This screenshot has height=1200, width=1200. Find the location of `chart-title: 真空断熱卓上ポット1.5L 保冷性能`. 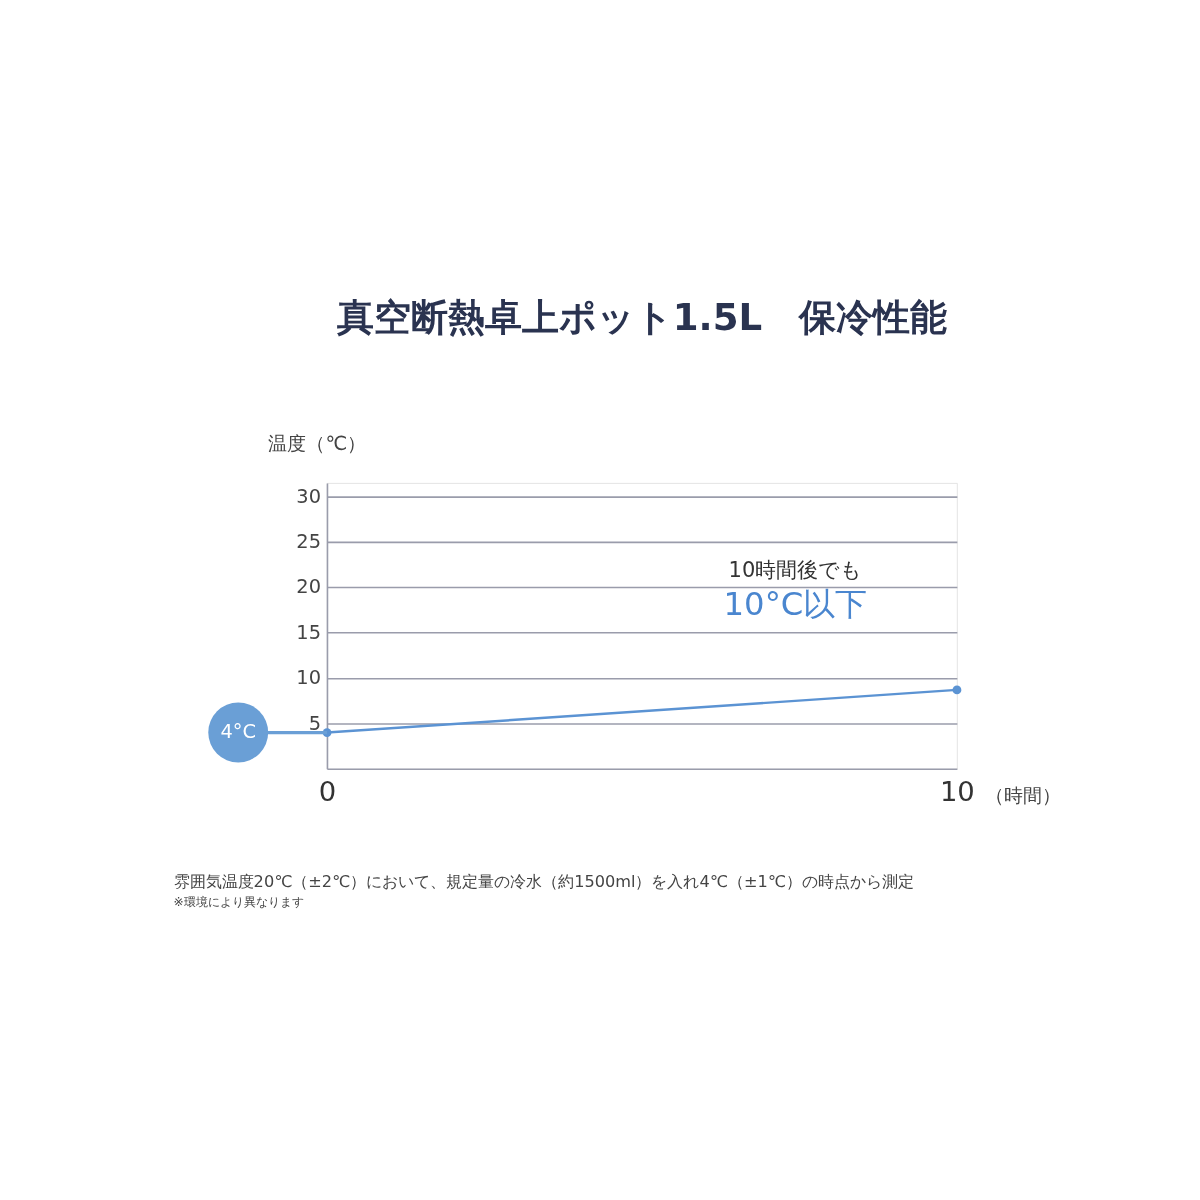

chart-title: 真空断熱卓上ポット1.5L 保冷性能 is located at coordinates (641, 317).